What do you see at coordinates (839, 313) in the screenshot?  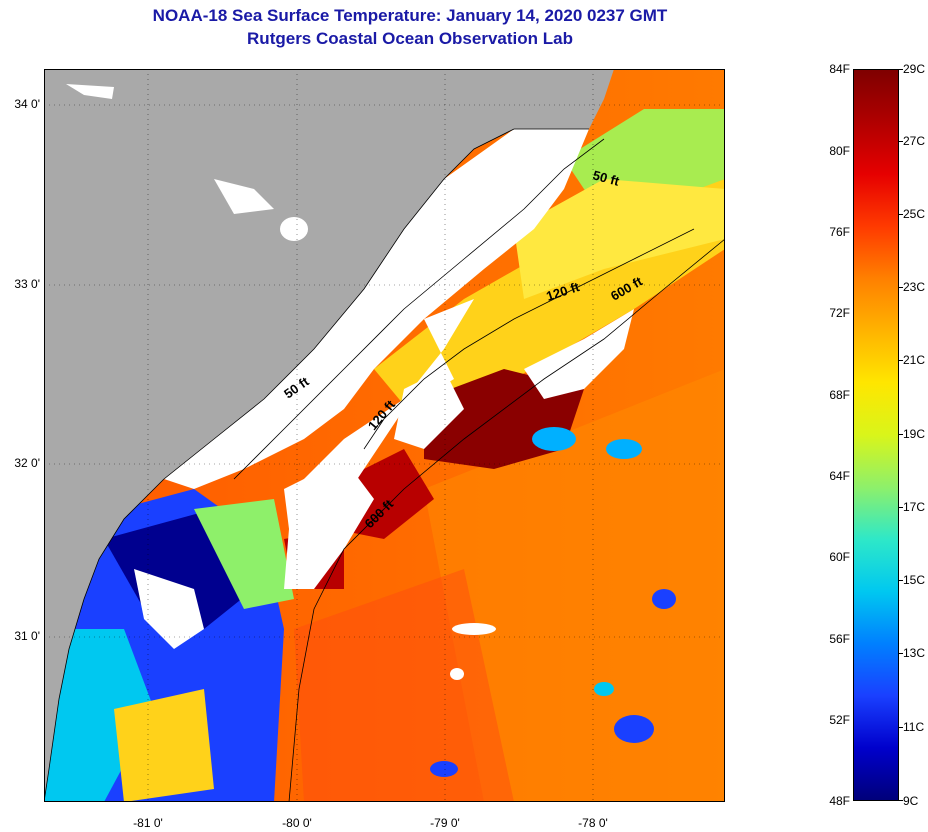 I see `colorbar-f-label: 72F` at bounding box center [839, 313].